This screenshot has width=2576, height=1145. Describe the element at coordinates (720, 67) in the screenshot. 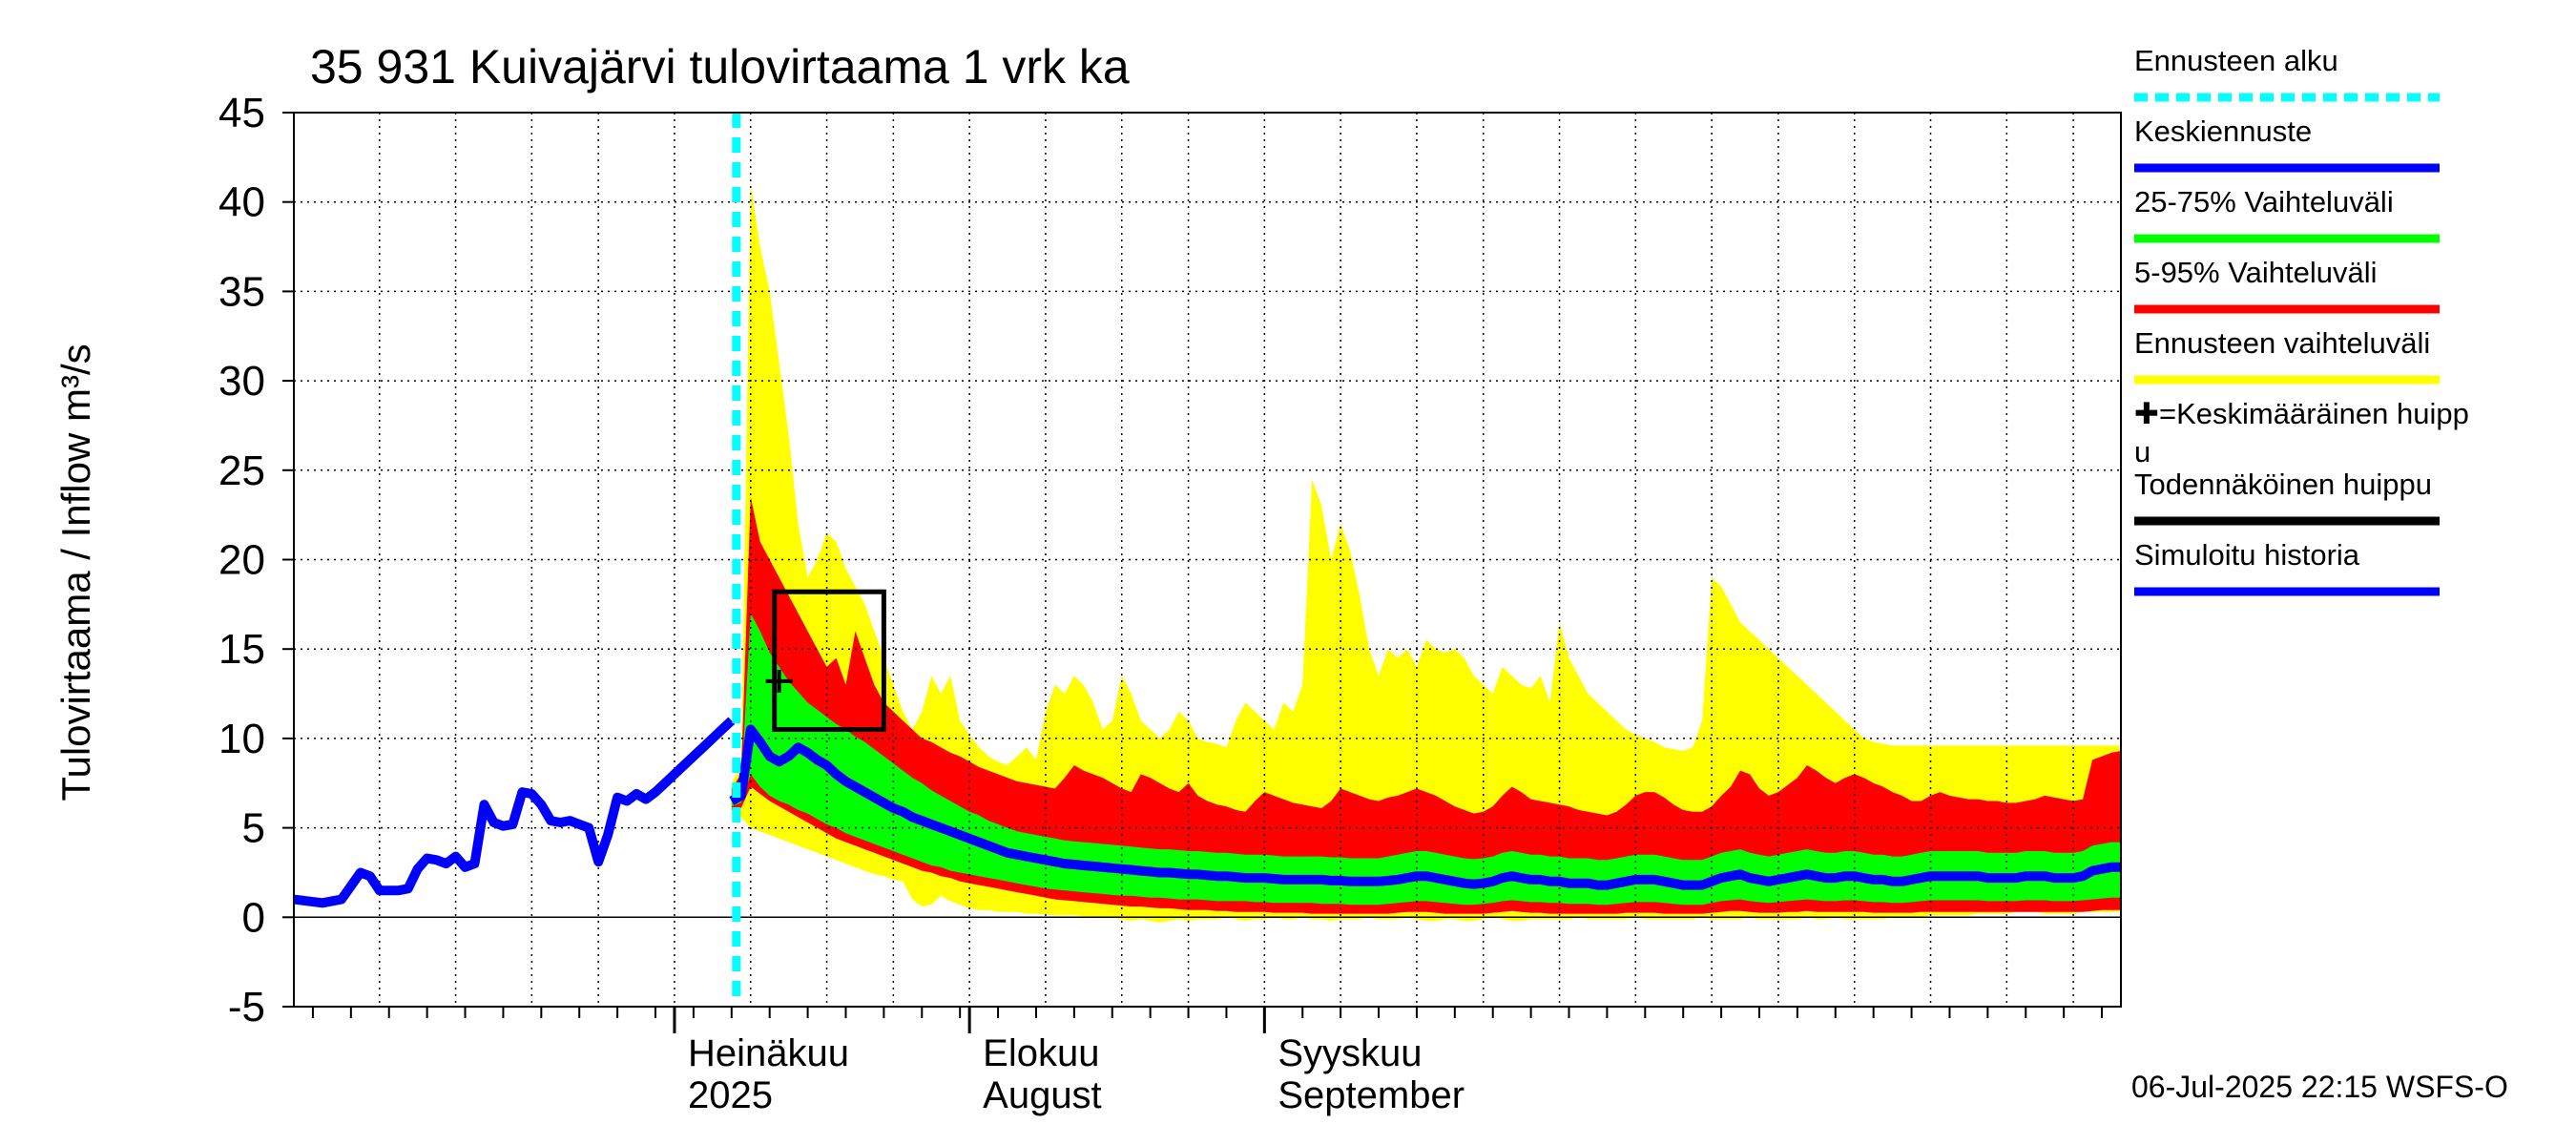

I see `chart-title: 35 931 Kuivajärvi tulovirtaama 1 vrk ka` at that location.